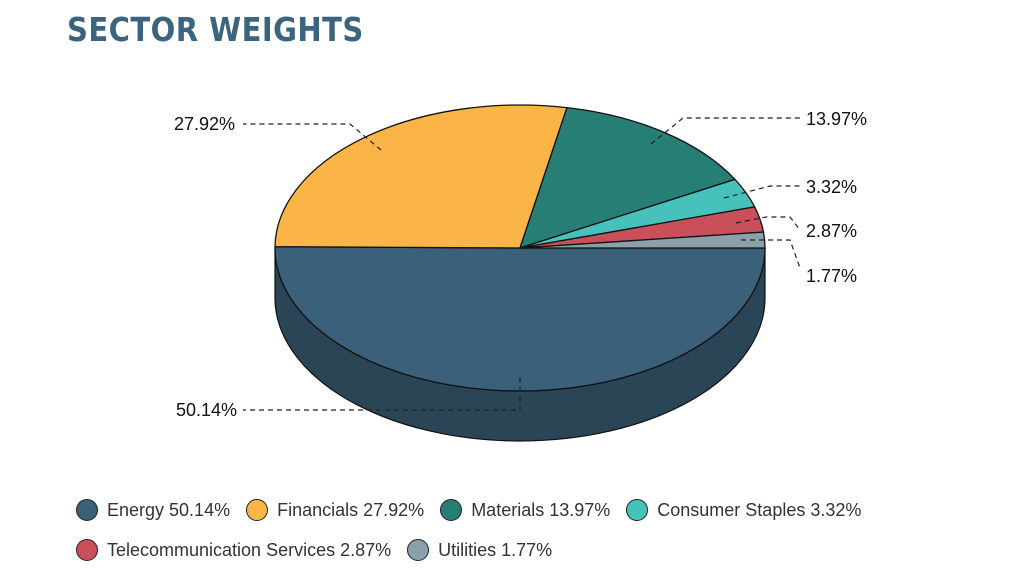 The image size is (1023, 576). Describe the element at coordinates (206, 410) in the screenshot. I see `data-label-0: 50.14%` at that location.